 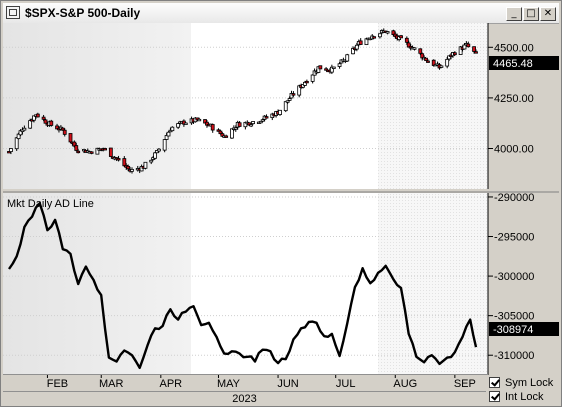 What do you see at coordinates (514, 150) in the screenshot?
I see `price-tick-label: 4000.00` at bounding box center [514, 150].